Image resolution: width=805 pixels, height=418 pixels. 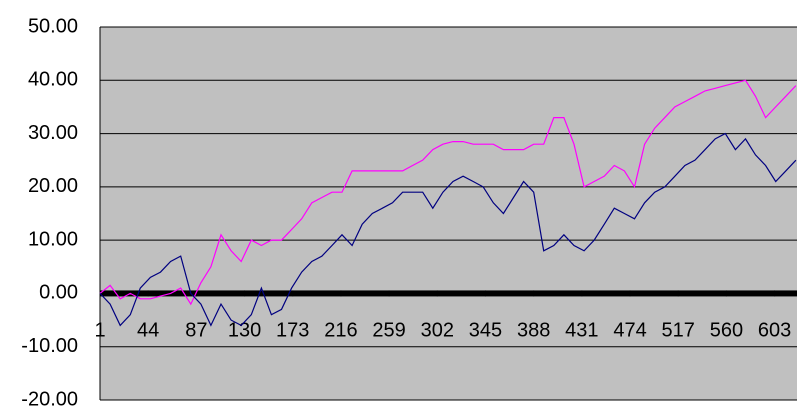 What do you see at coordinates (53, 186) in the screenshot?
I see `y-tick-label: 20.00` at bounding box center [53, 186].